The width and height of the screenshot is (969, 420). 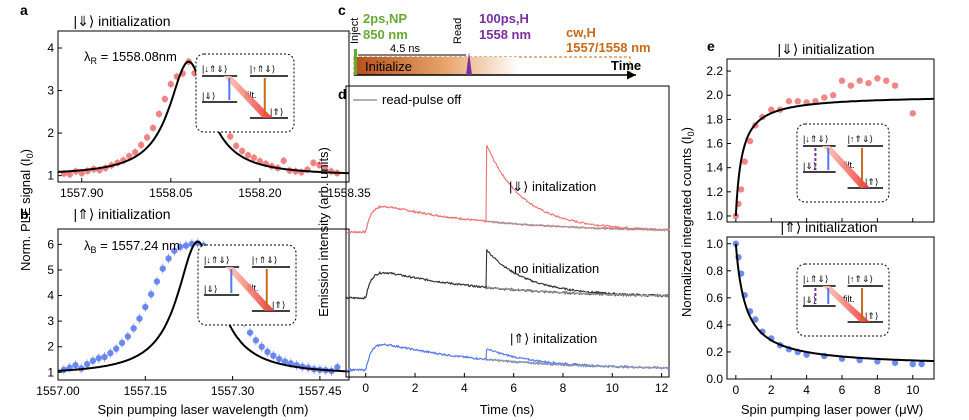 I want to click on inject-label: Inject, so click(x=355, y=31).